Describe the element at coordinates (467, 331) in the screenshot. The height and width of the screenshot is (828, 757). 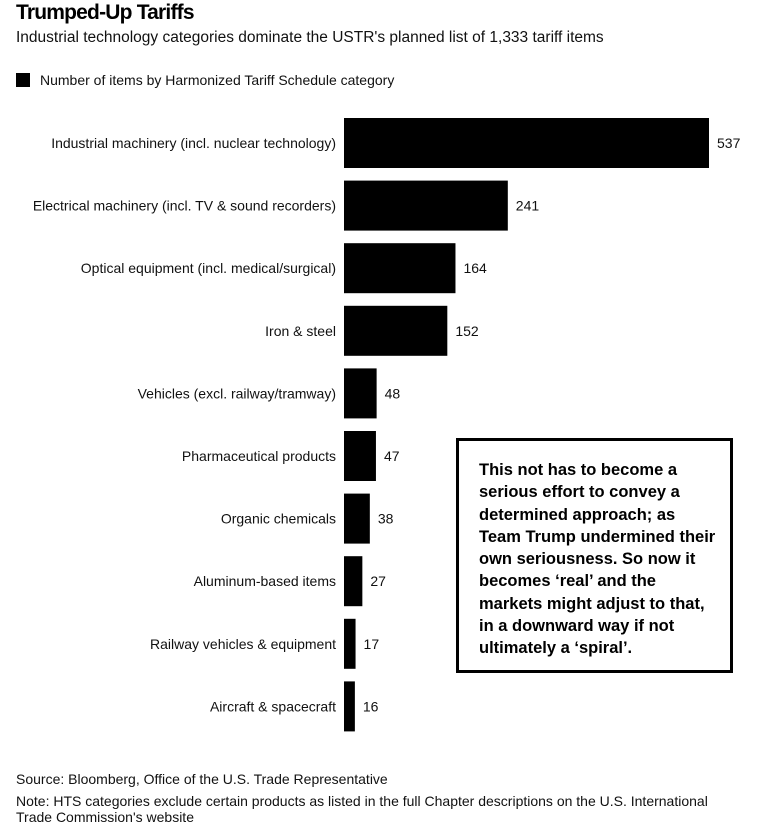
I see `value-label: 152` at that location.